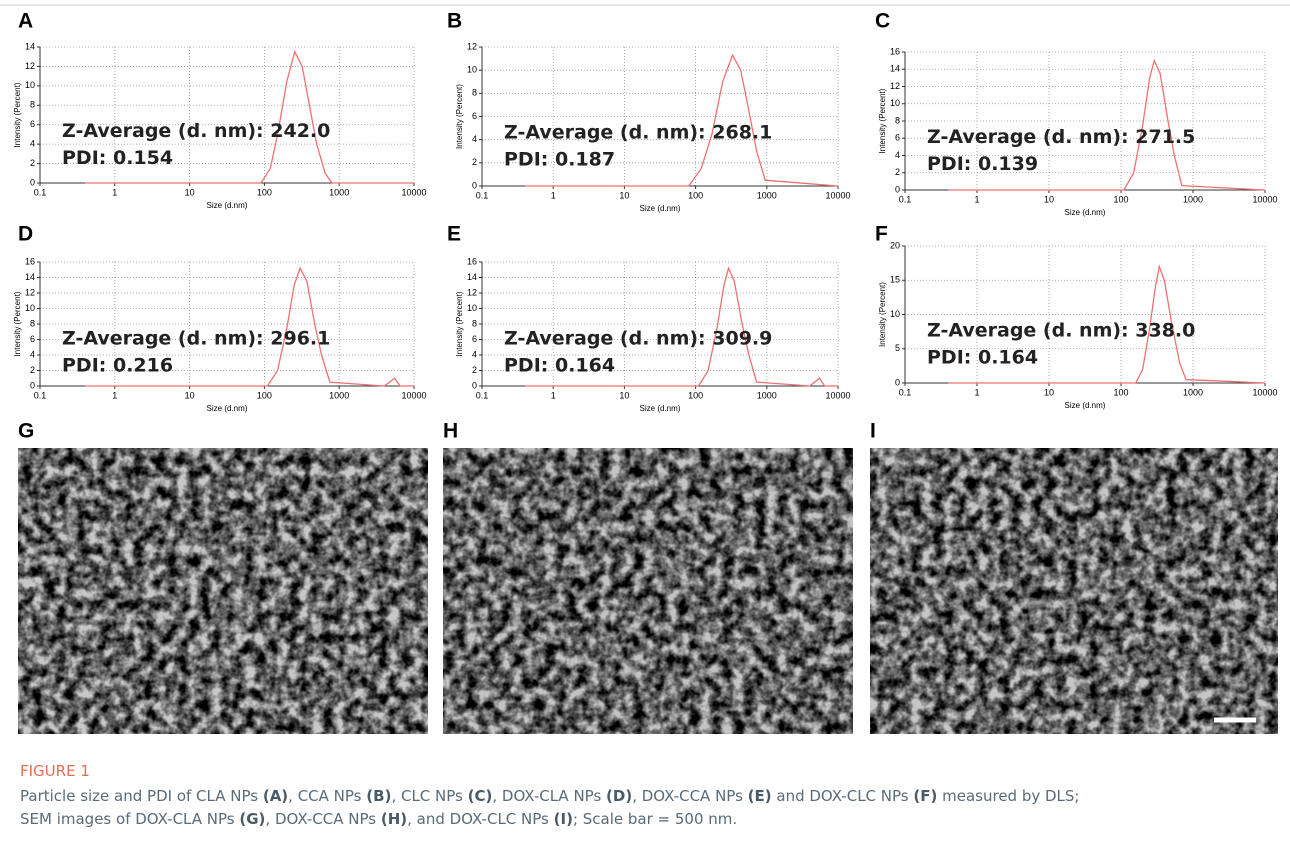  I want to click on caption-text: , CCA NPs, so click(327, 796).